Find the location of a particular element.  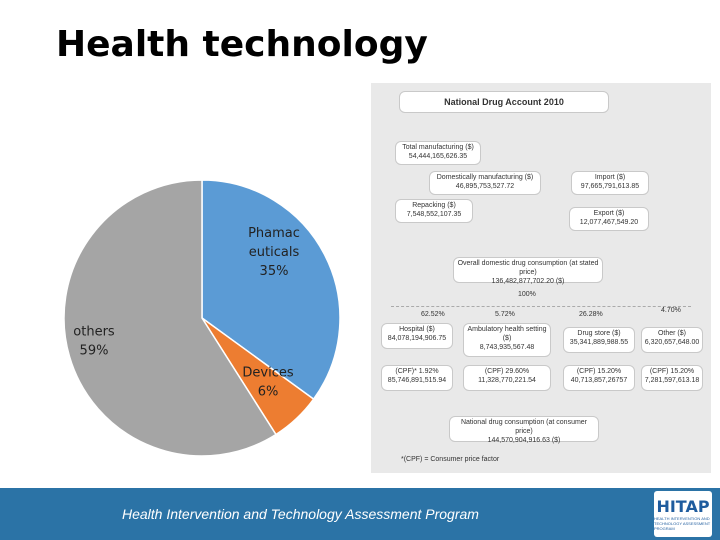

label: Total manufacturing ($) is located at coordinates (438, 147).